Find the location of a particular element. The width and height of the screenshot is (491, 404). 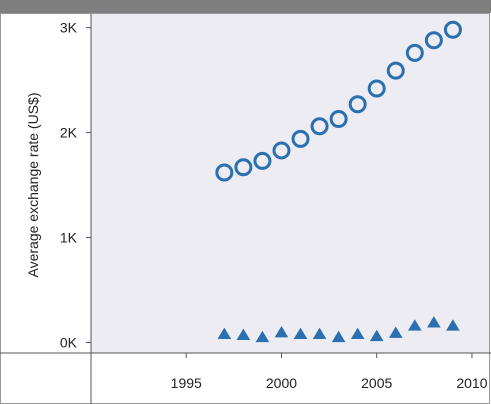

top-band is located at coordinates (245, 6).